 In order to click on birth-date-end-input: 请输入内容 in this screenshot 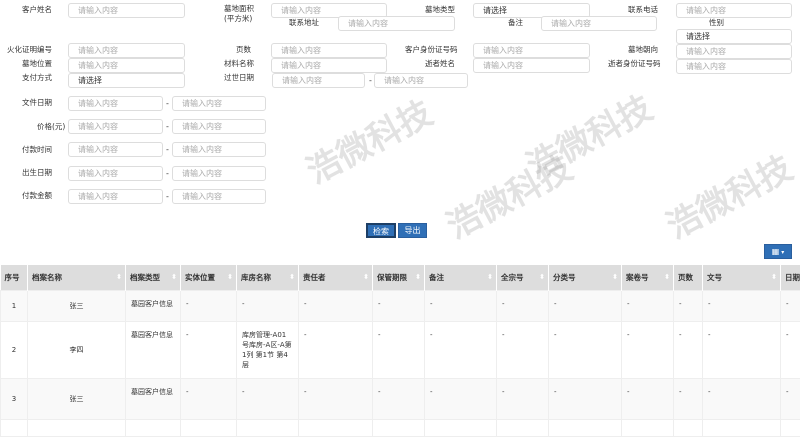, I will do `click(219, 173)`.